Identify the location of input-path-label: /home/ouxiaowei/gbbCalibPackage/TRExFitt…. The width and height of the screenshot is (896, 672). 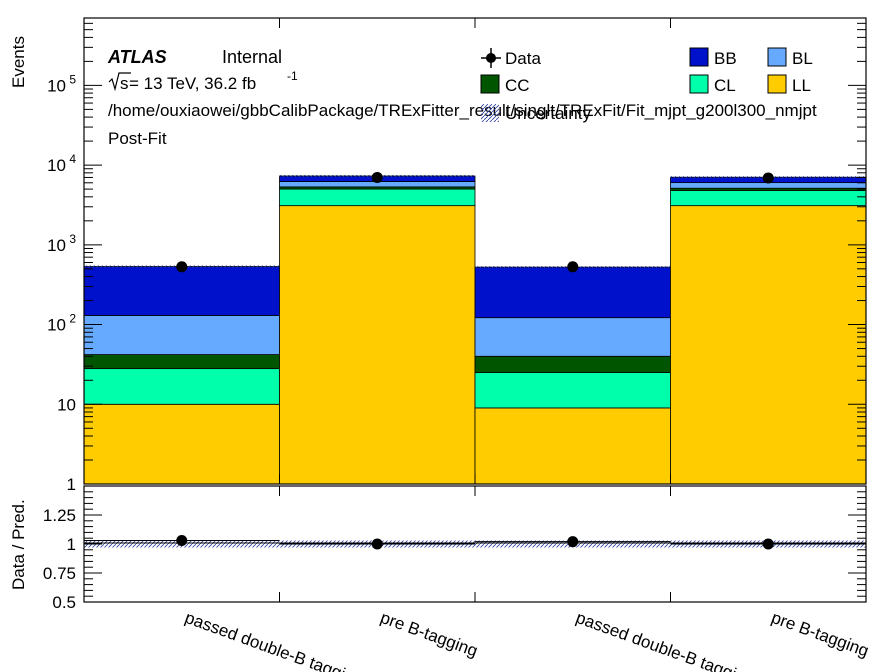
(462, 110).